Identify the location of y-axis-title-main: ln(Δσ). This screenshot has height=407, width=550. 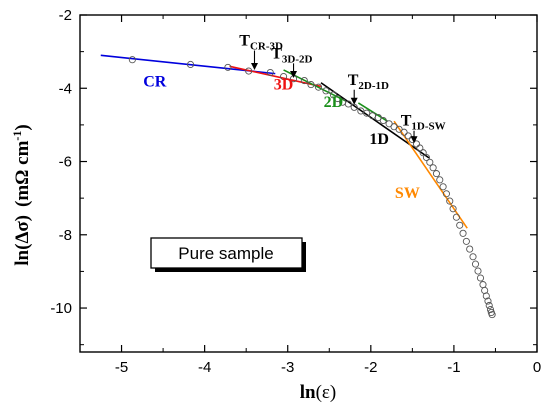
(22, 240).